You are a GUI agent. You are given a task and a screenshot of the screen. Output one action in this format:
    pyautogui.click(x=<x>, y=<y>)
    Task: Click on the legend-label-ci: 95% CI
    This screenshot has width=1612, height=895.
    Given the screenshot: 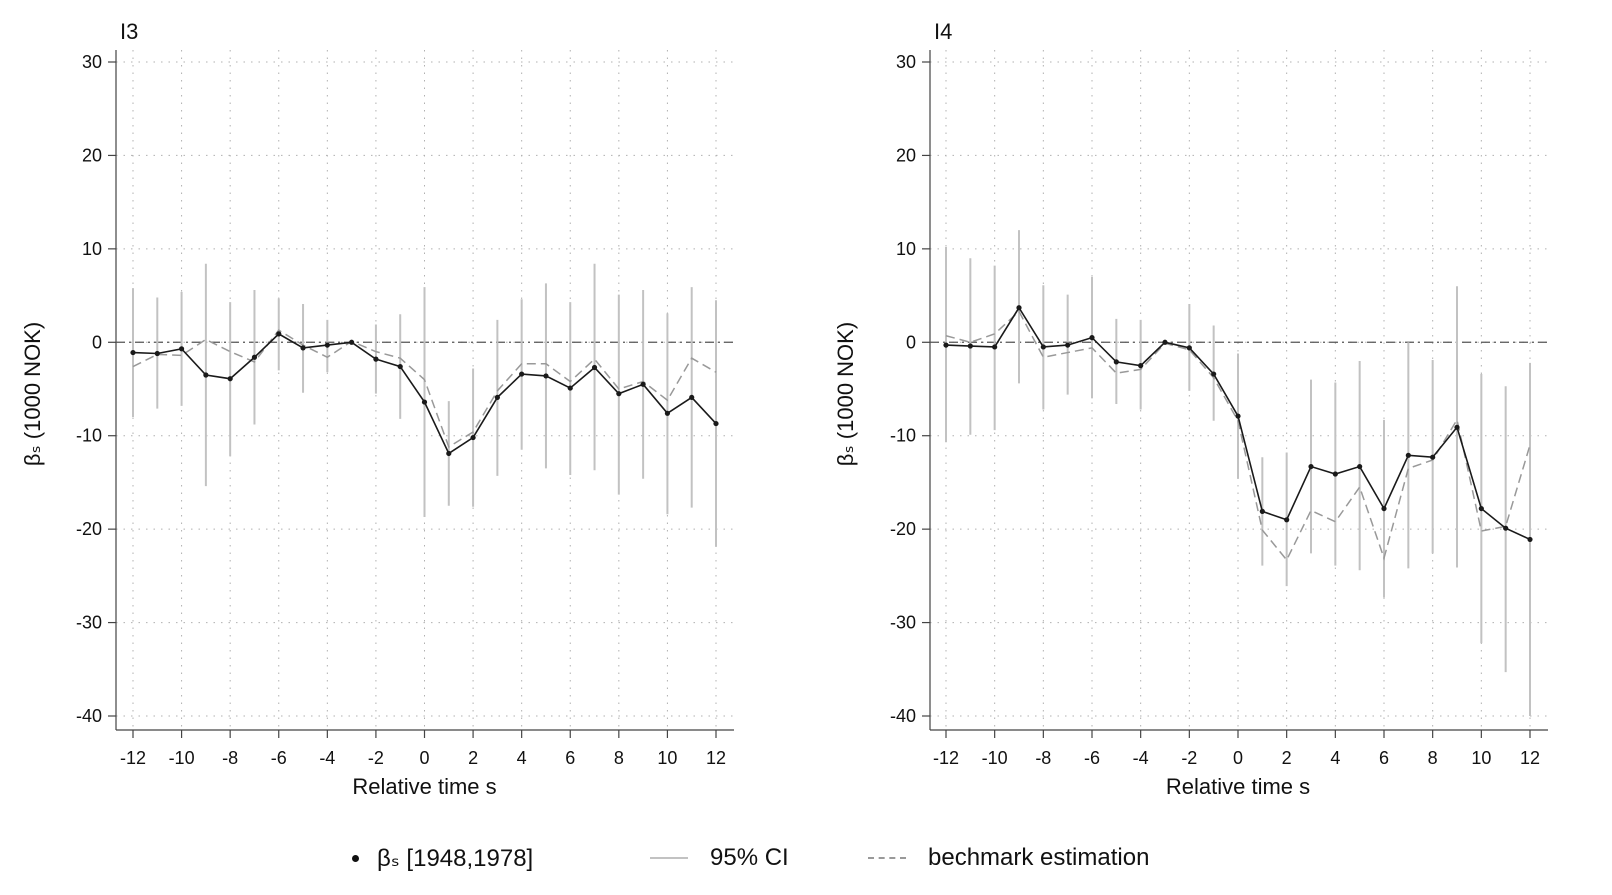 What is the action you would take?
    pyautogui.click(x=749, y=857)
    